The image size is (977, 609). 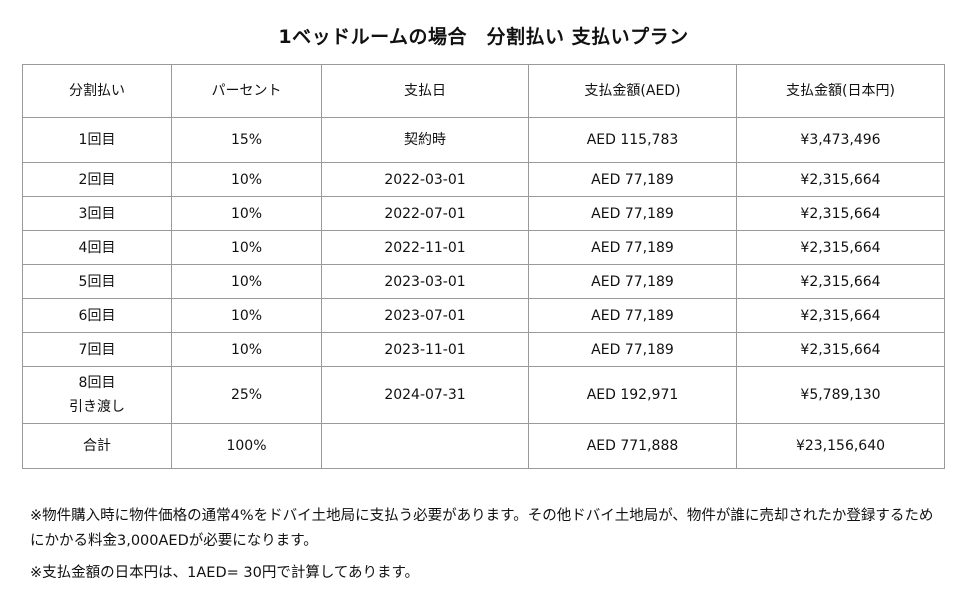 I want to click on date-cell: 2022-03-01, so click(x=425, y=179).